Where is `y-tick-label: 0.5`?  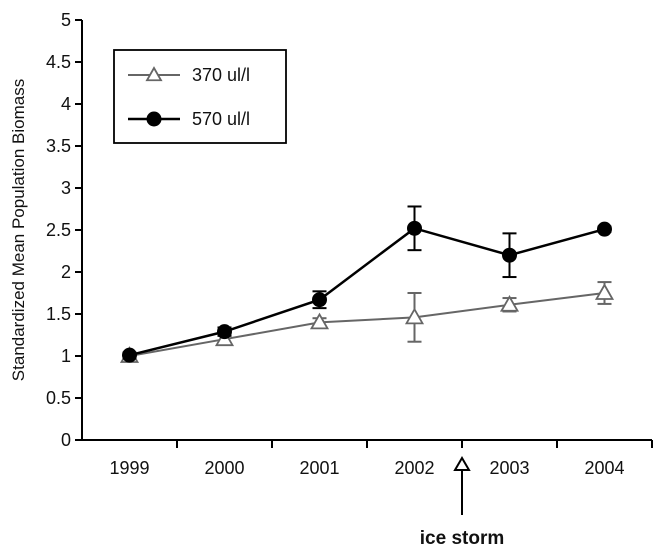 y-tick-label: 0.5 is located at coordinates (58, 398).